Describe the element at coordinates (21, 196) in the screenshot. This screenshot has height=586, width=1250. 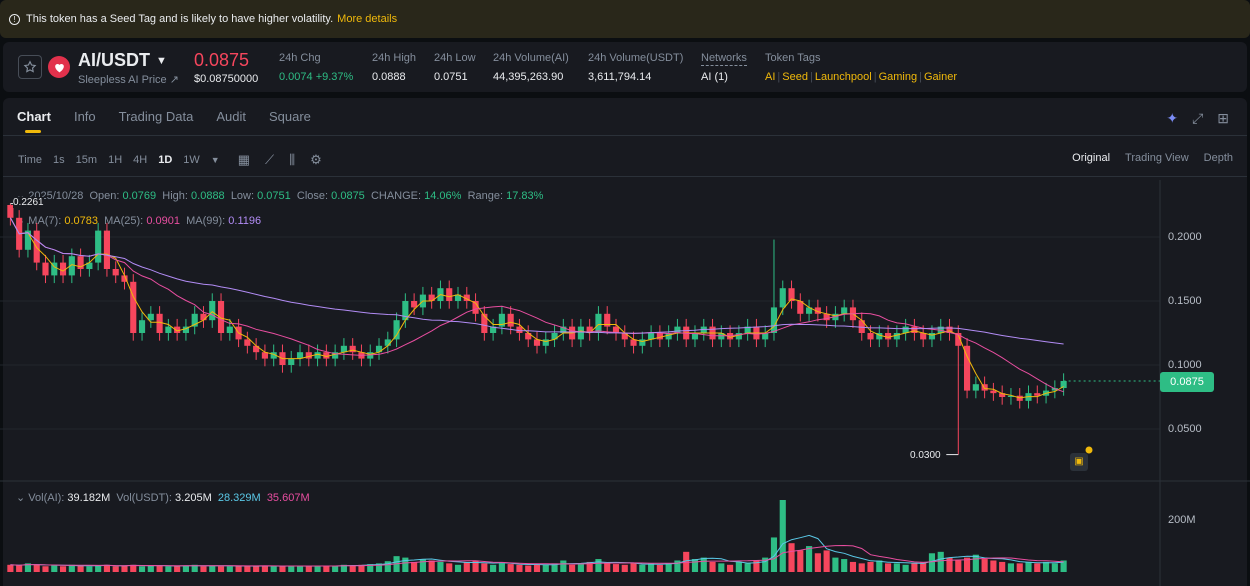
I see `legend-collapse-icon: ⌄` at that location.